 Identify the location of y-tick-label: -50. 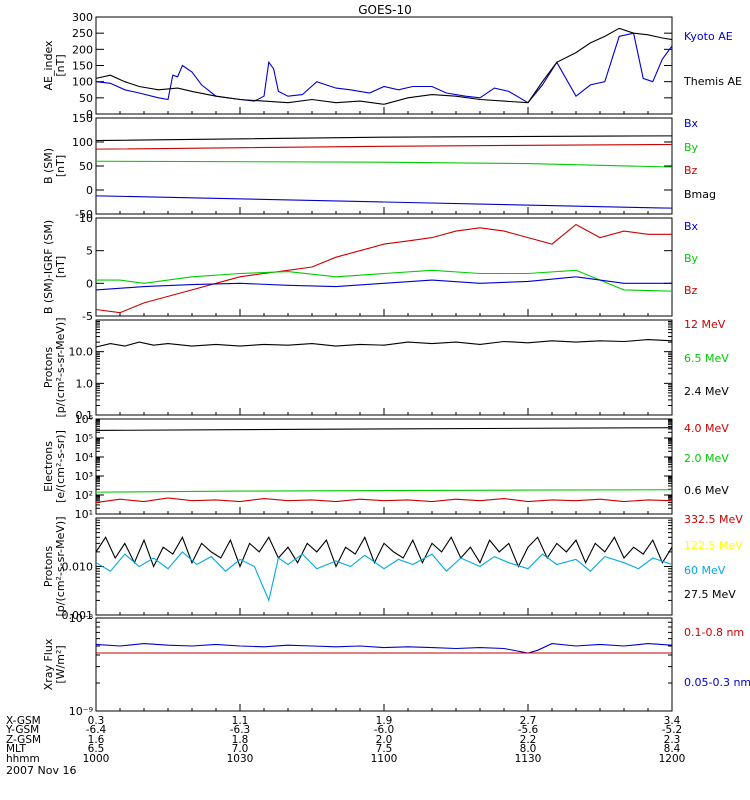
(84, 214).